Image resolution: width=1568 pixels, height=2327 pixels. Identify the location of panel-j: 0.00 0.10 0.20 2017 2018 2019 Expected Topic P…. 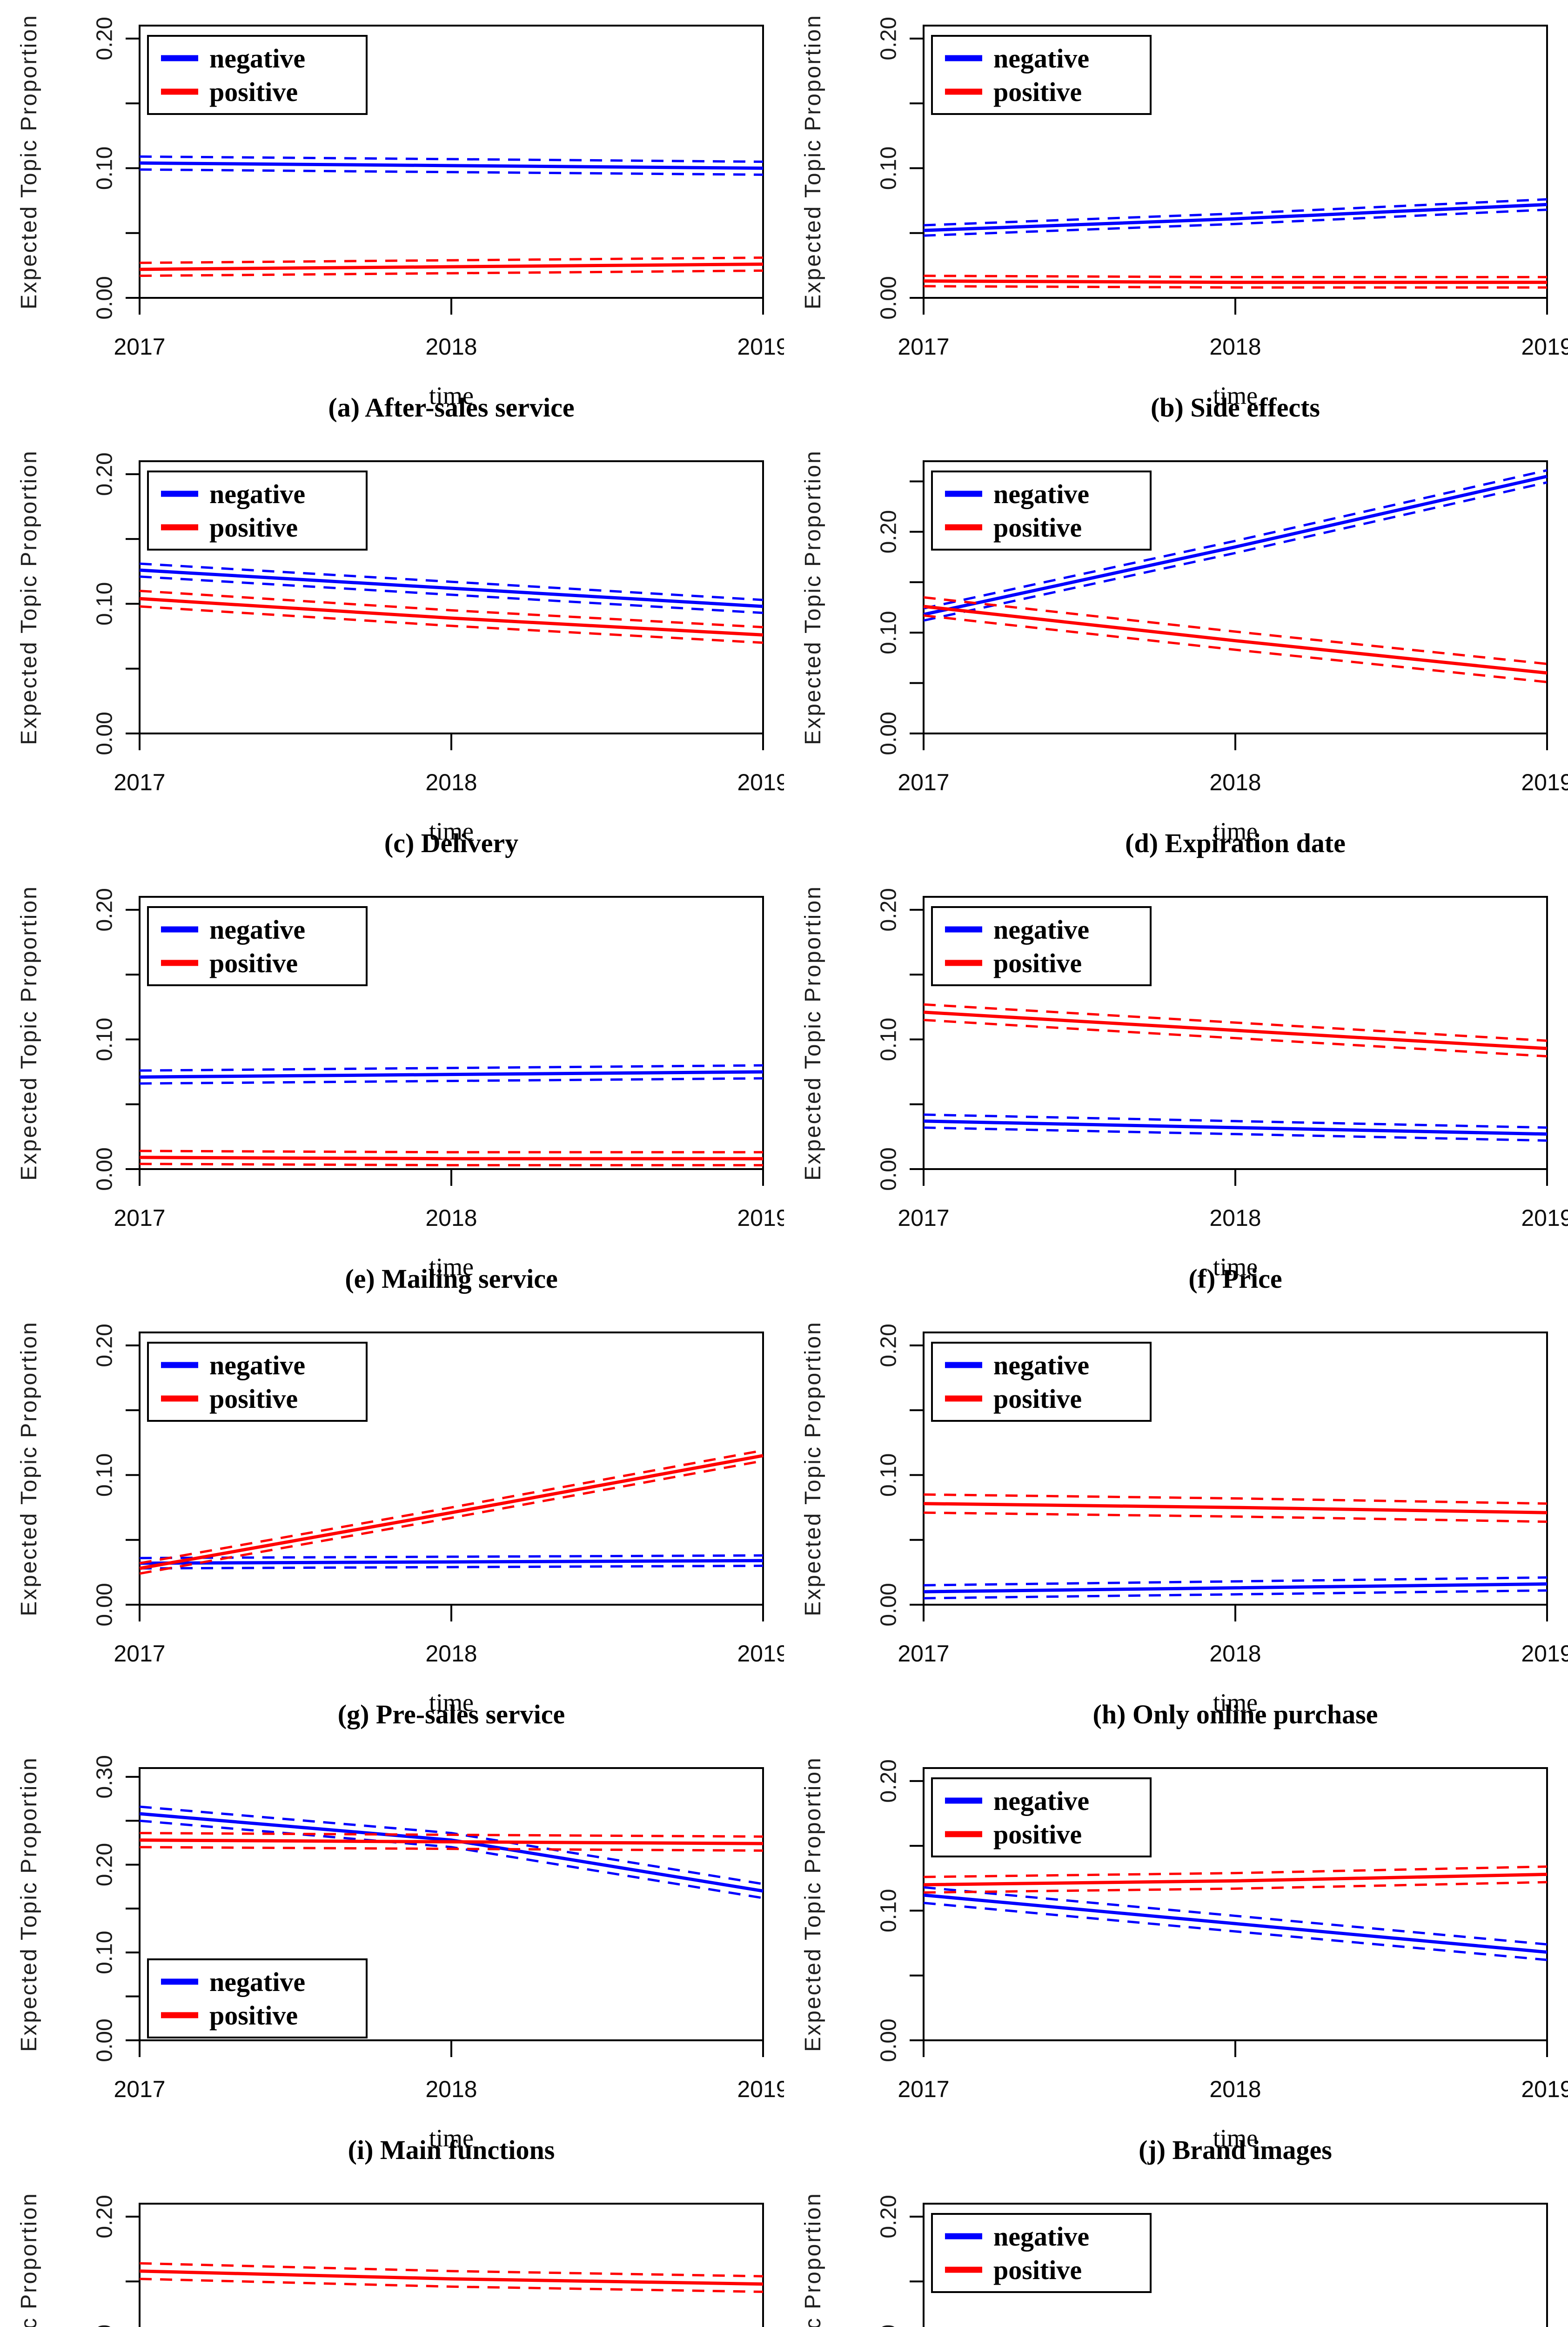
(1176, 1960).